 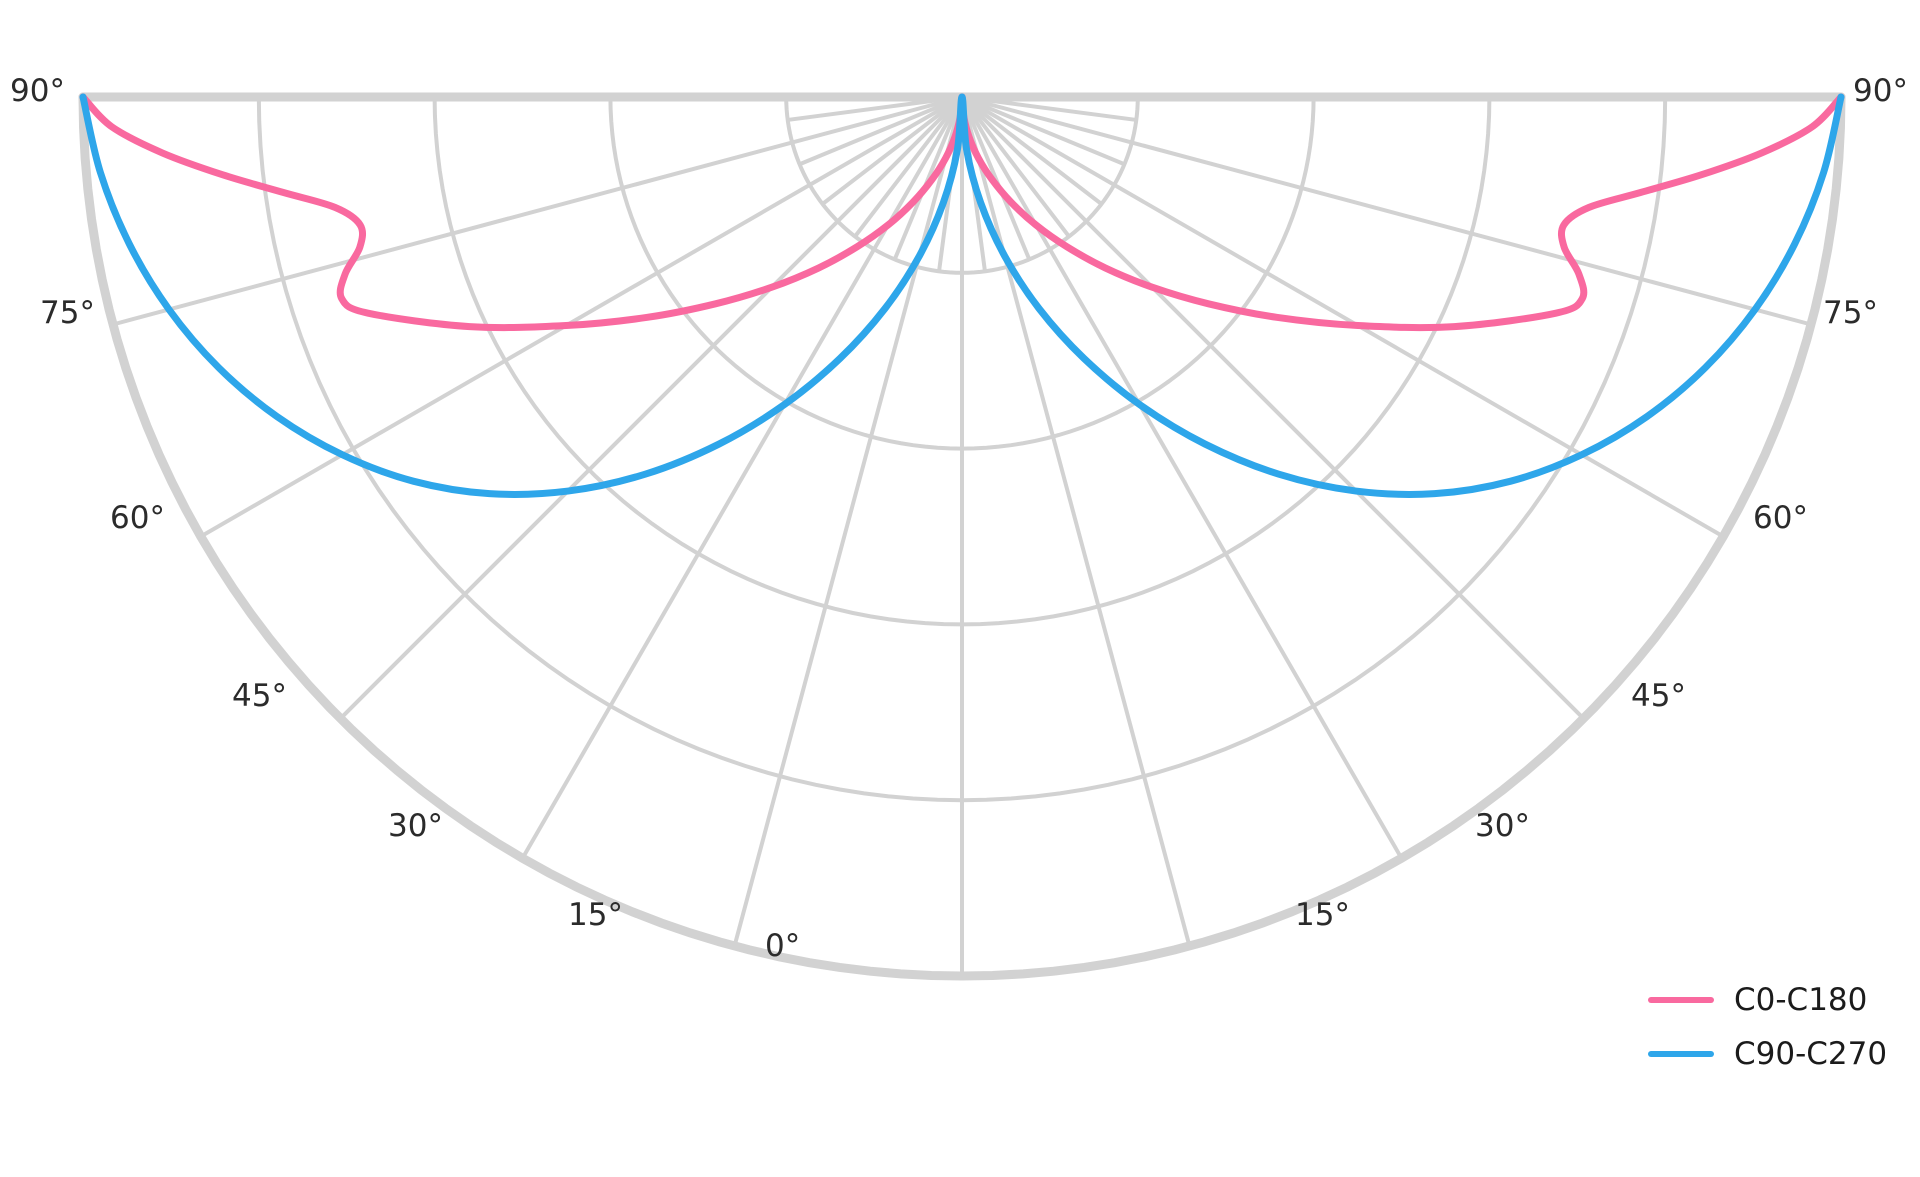 What do you see at coordinates (1322, 915) in the screenshot?
I see `angle-label-right-15deg: 15°` at bounding box center [1322, 915].